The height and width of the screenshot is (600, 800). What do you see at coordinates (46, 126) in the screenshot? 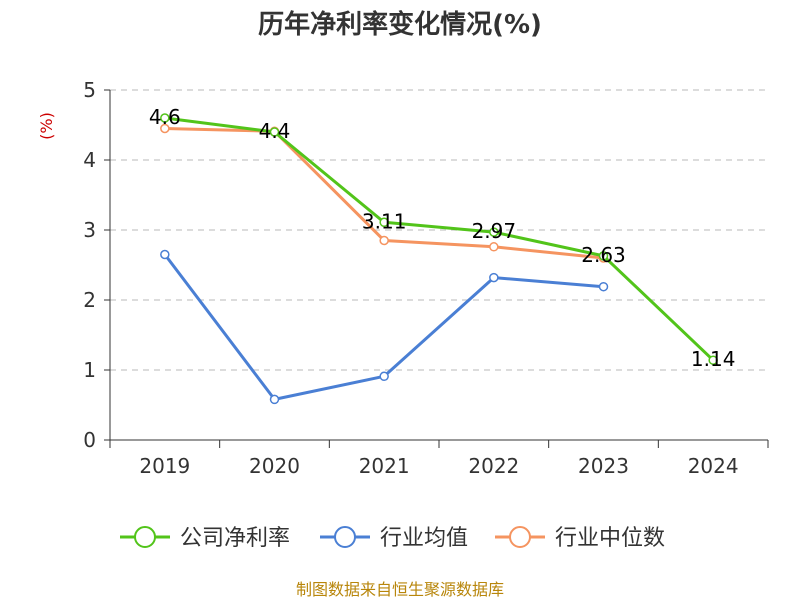
I see `y-axis-label: (%)` at bounding box center [46, 126].